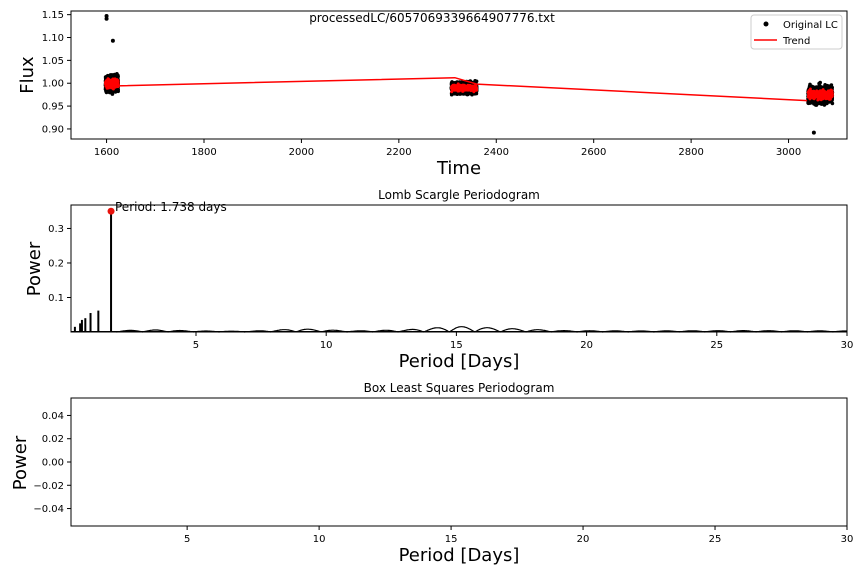  Describe the element at coordinates (518, 535) in the screenshot. I see `bls-x-ticks: 5 10 15 20 25 30` at that location.